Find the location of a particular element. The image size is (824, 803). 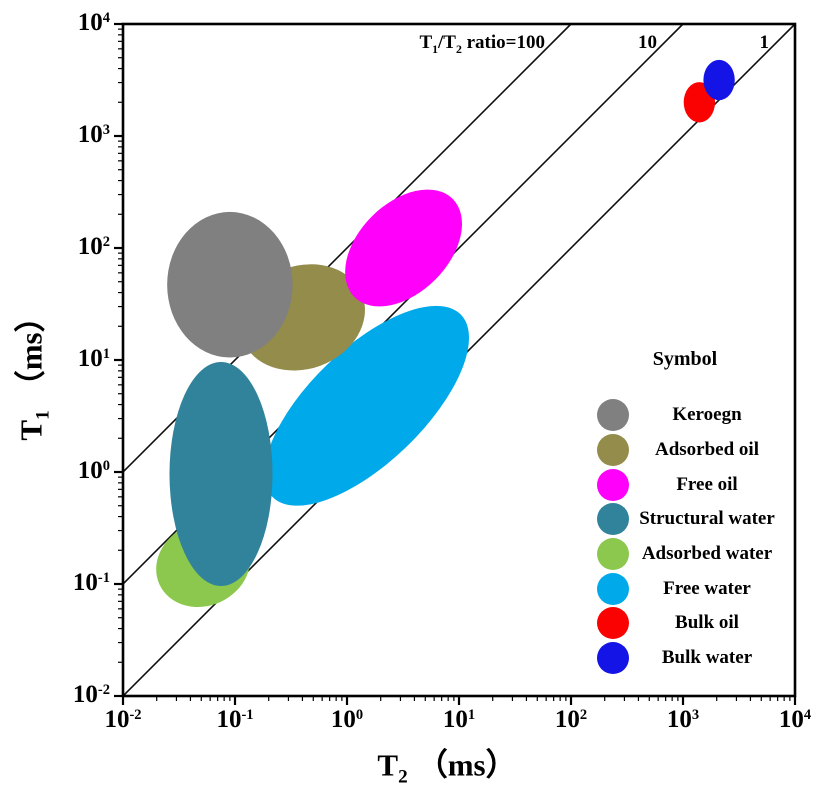

legend-swatch-keroegn is located at coordinates (613, 415).